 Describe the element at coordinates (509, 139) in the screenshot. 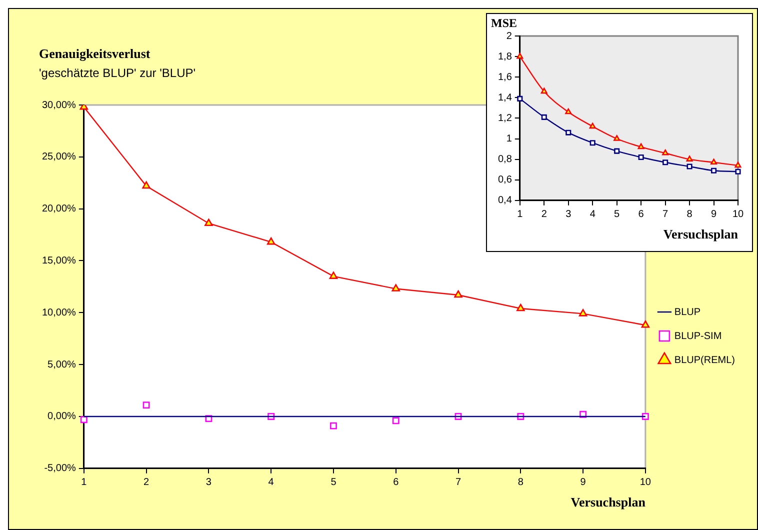

I see `y-tick-label: 1` at that location.